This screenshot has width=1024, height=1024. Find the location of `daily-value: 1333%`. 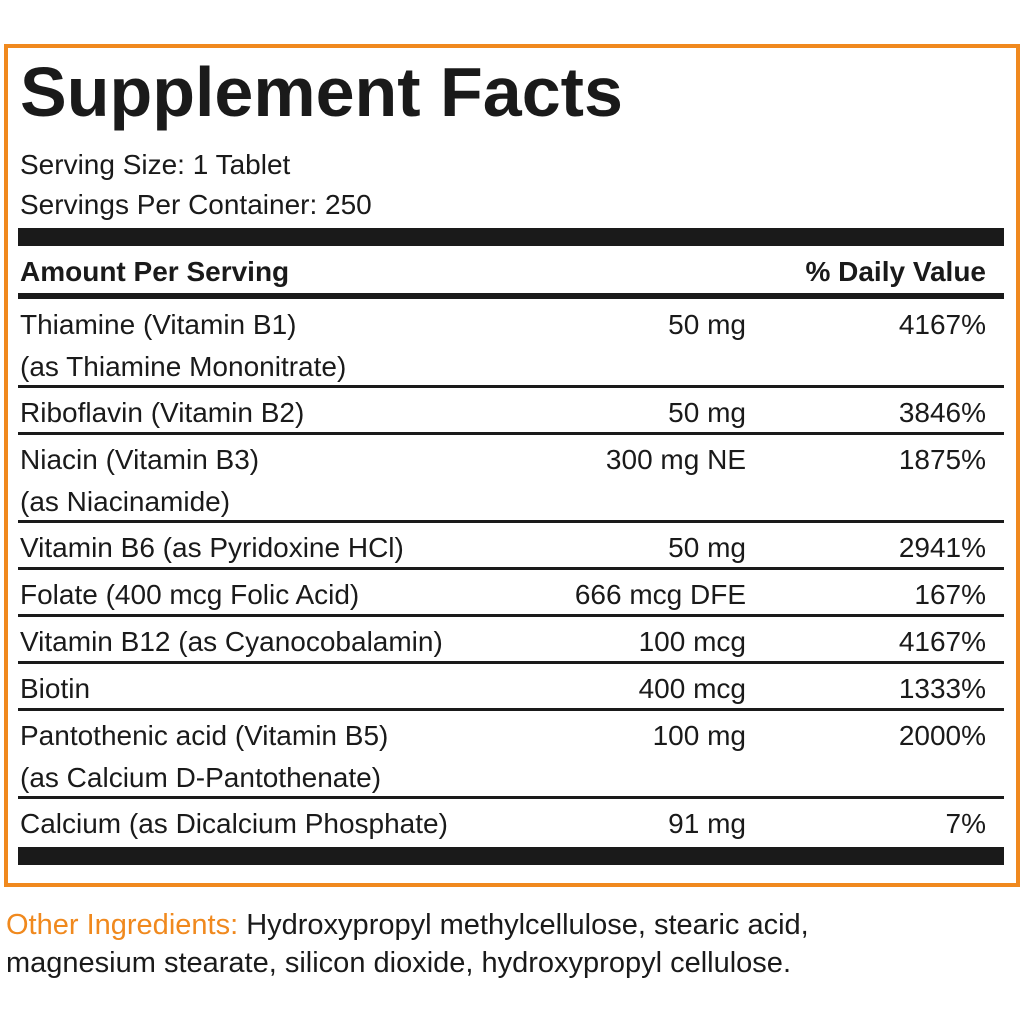

daily-value: 1333% is located at coordinates (942, 688).